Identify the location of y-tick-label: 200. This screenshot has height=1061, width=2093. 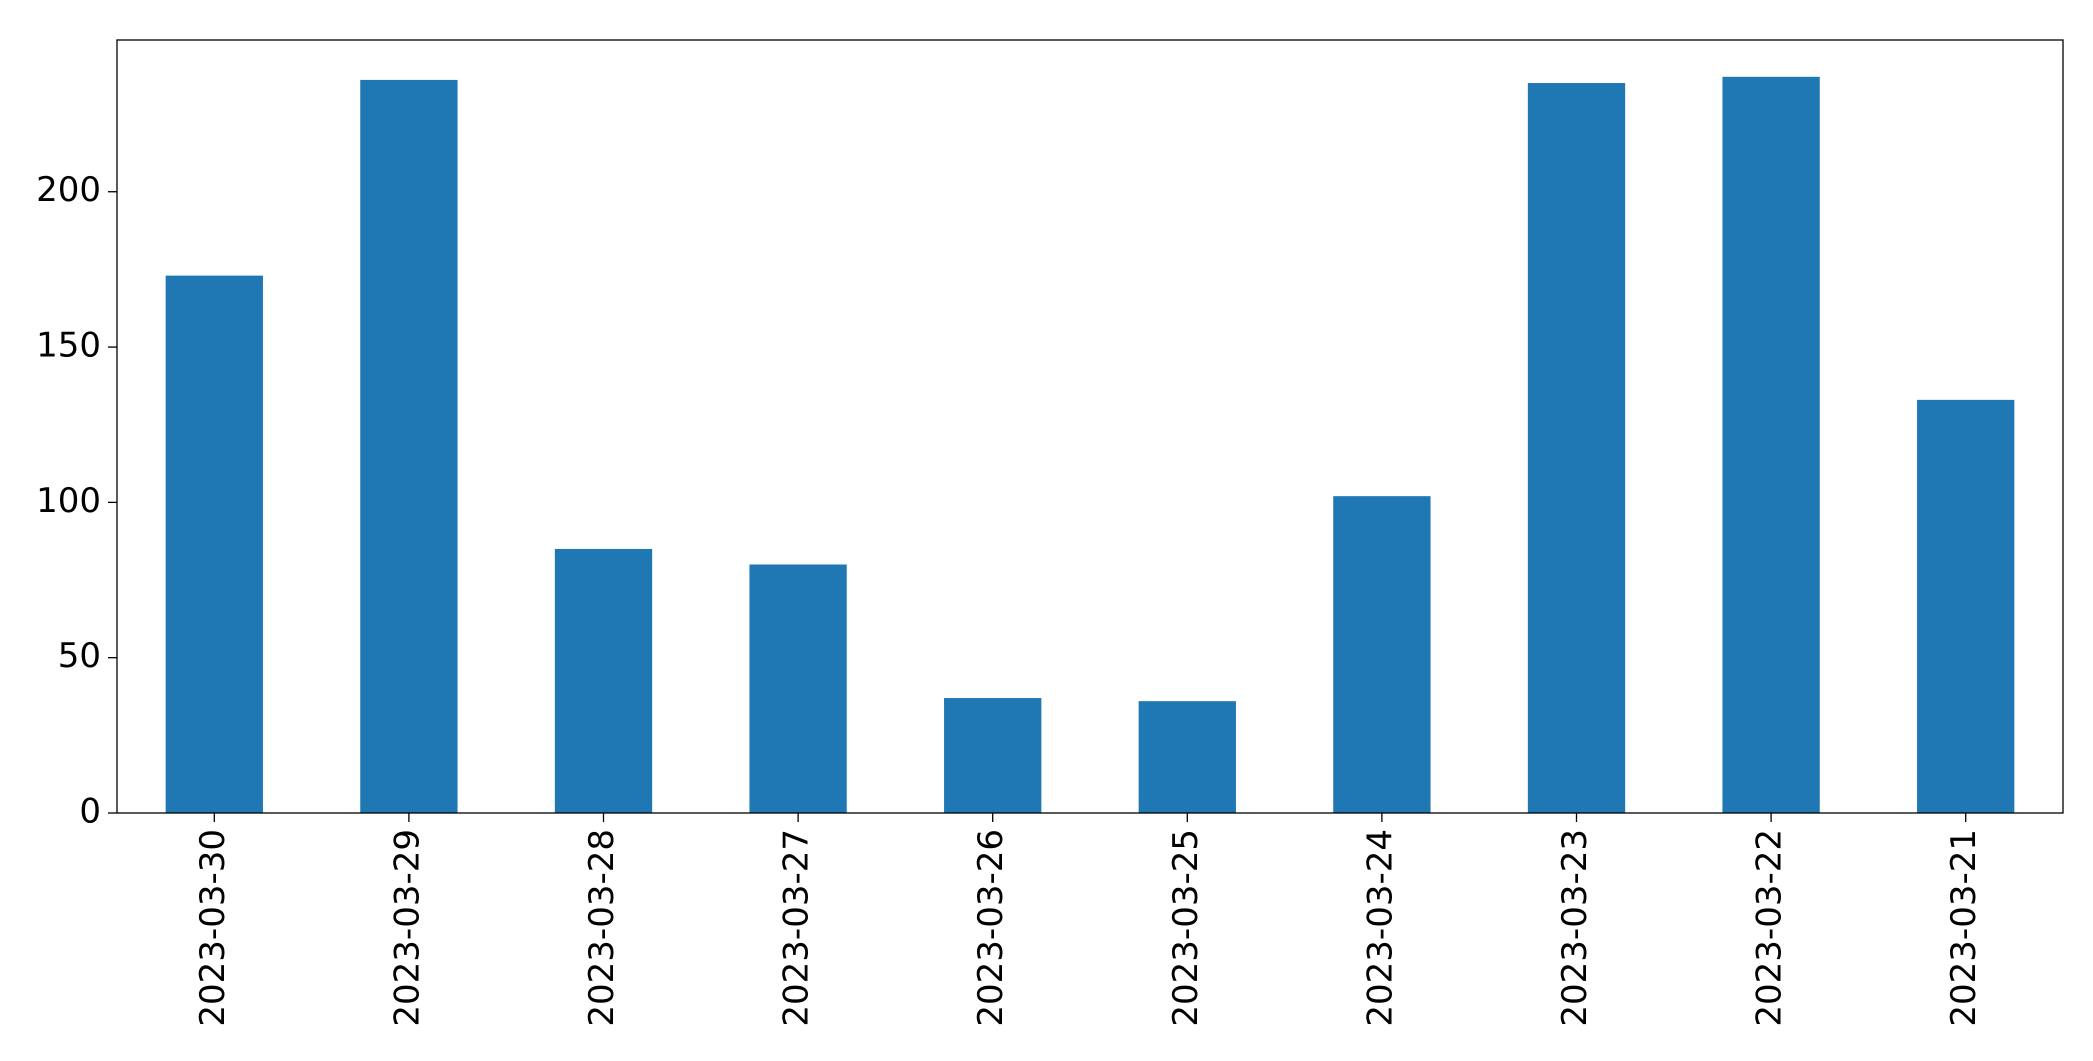
(68, 190).